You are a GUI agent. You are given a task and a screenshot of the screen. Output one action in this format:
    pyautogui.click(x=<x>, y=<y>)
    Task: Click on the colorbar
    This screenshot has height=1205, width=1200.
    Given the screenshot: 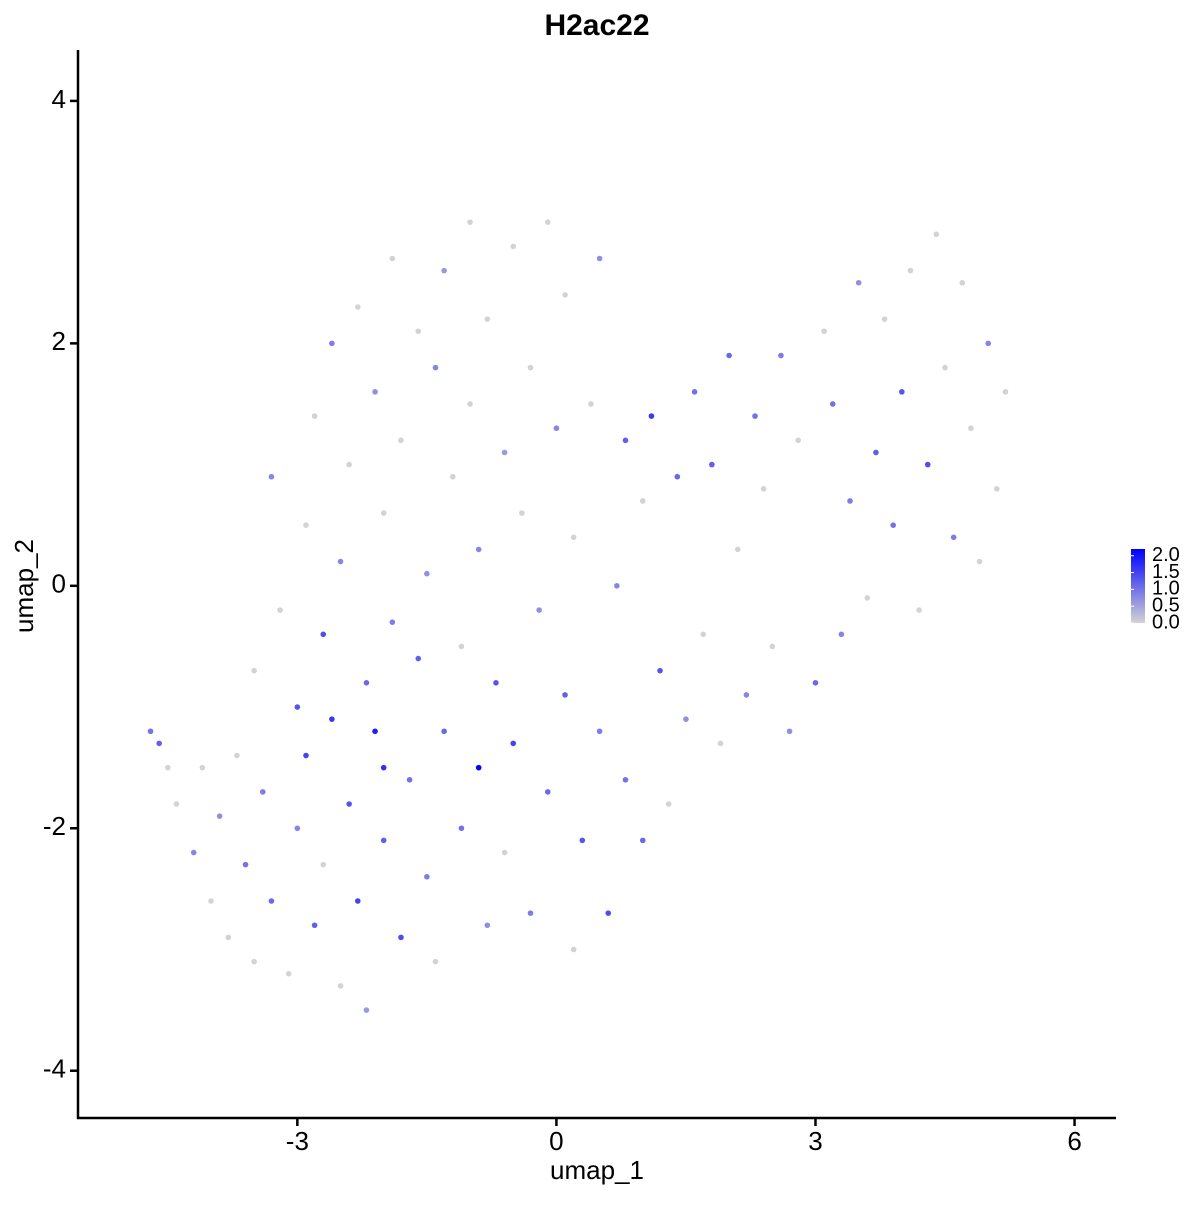 What is the action you would take?
    pyautogui.click(x=1138, y=586)
    